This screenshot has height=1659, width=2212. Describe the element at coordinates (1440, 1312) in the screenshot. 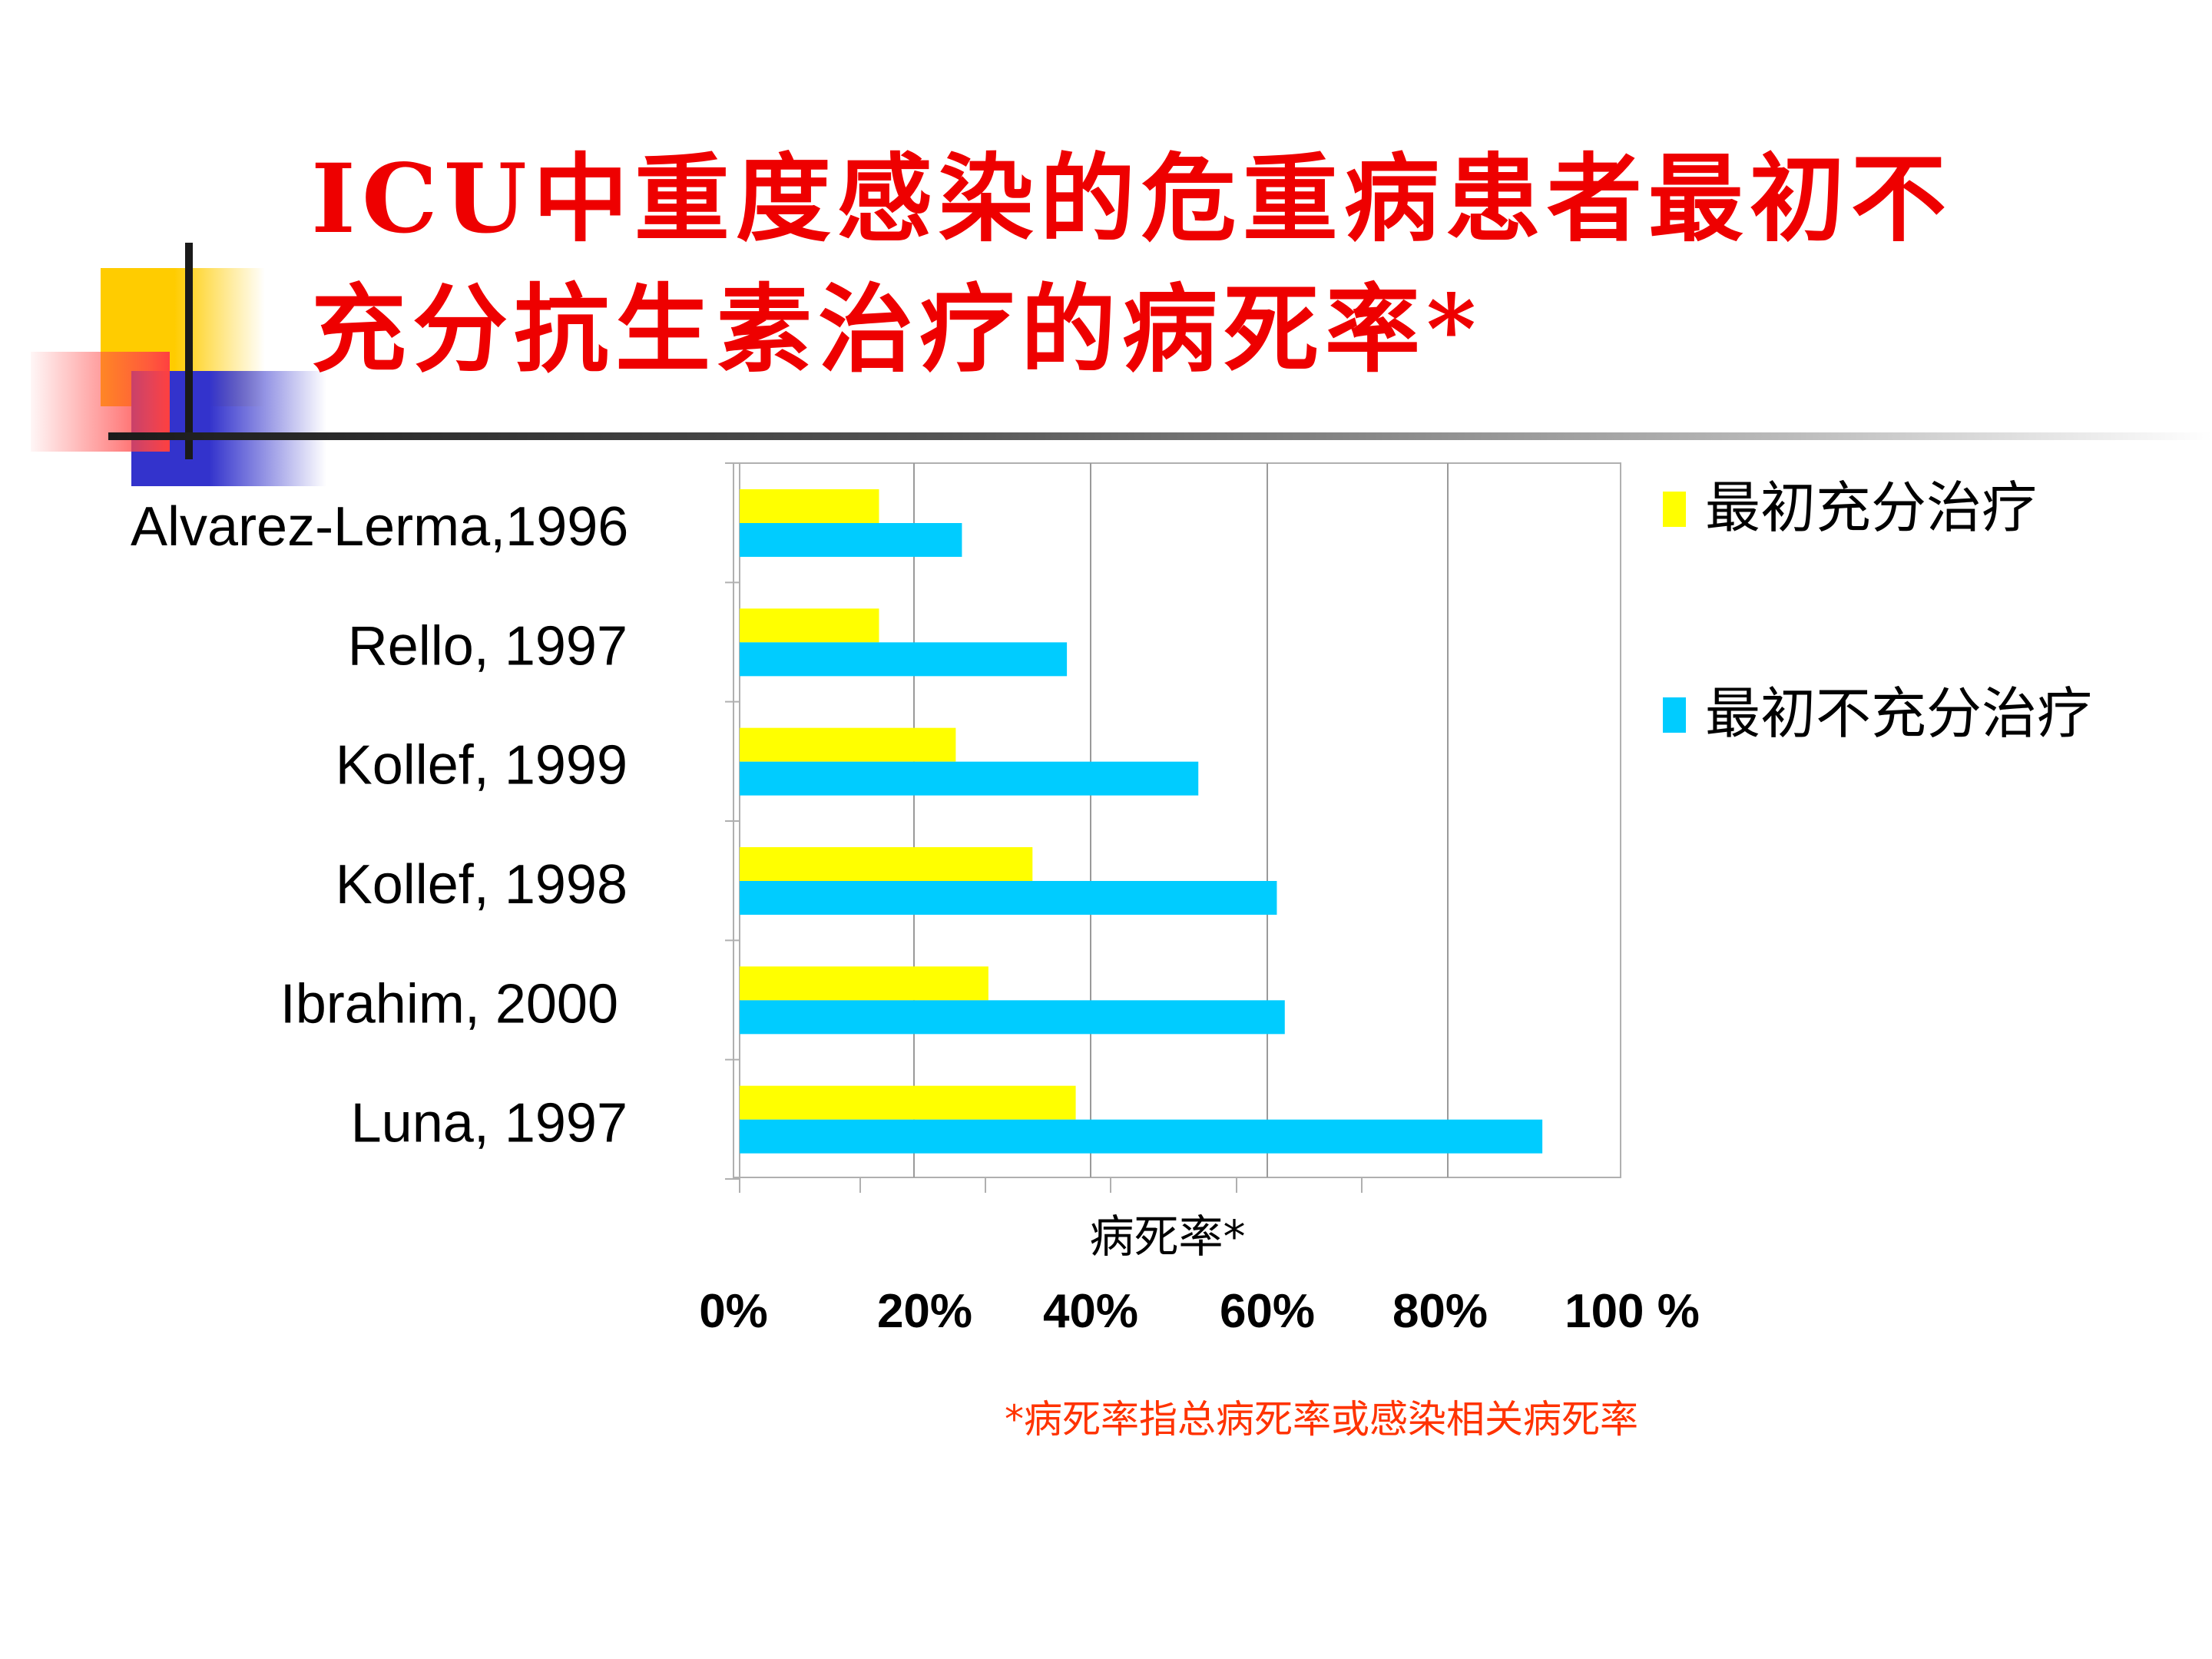

I see `x-tick-label: 80%` at that location.